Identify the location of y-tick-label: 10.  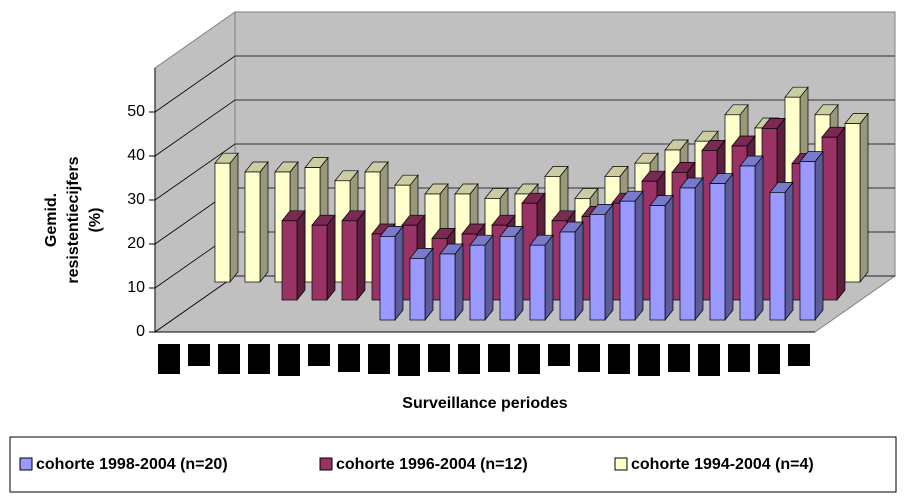
(136, 287).